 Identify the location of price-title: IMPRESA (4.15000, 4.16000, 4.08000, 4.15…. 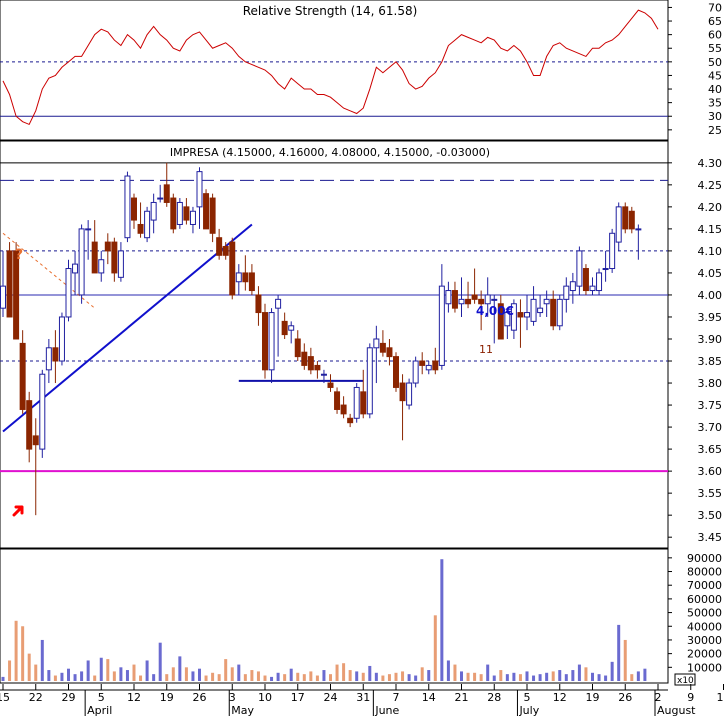
(330, 152).